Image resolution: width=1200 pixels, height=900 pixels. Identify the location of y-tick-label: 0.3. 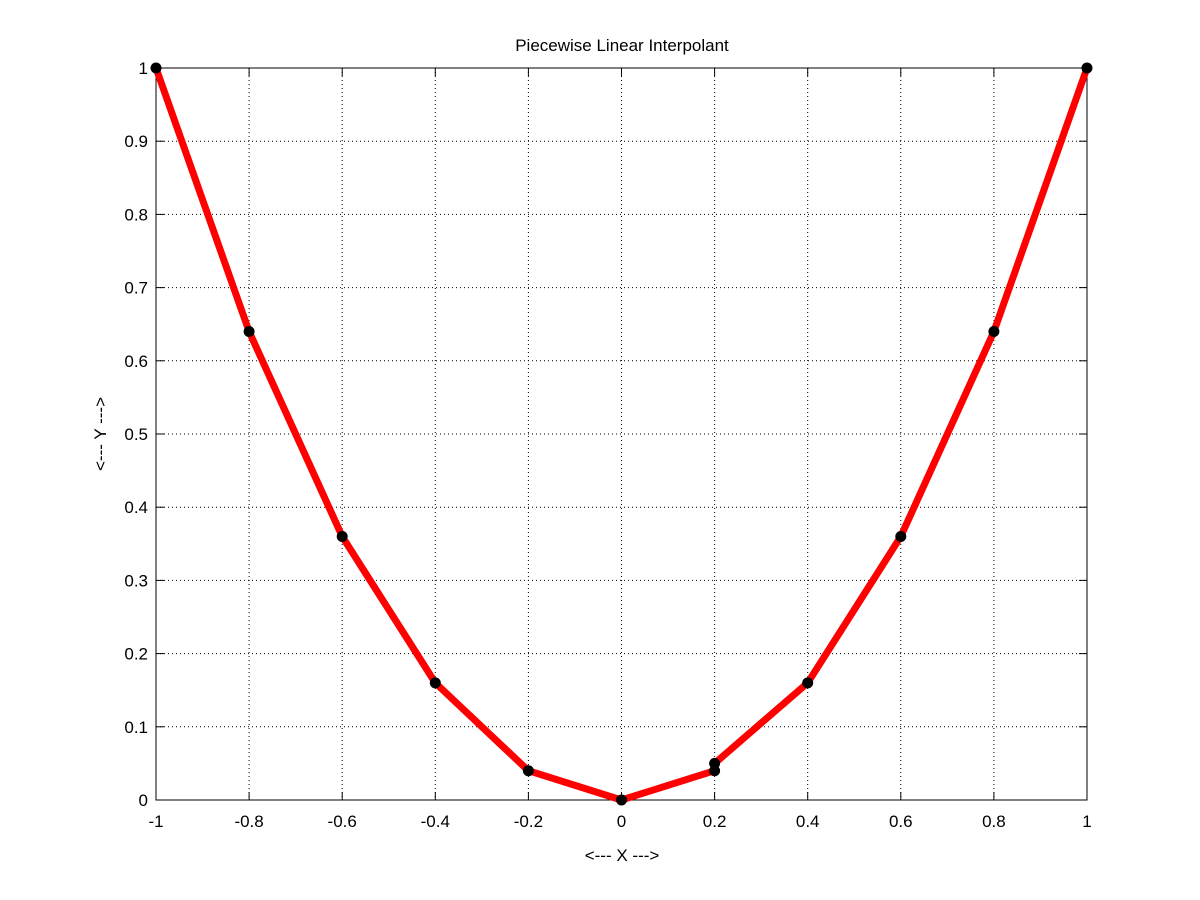
(136, 580).